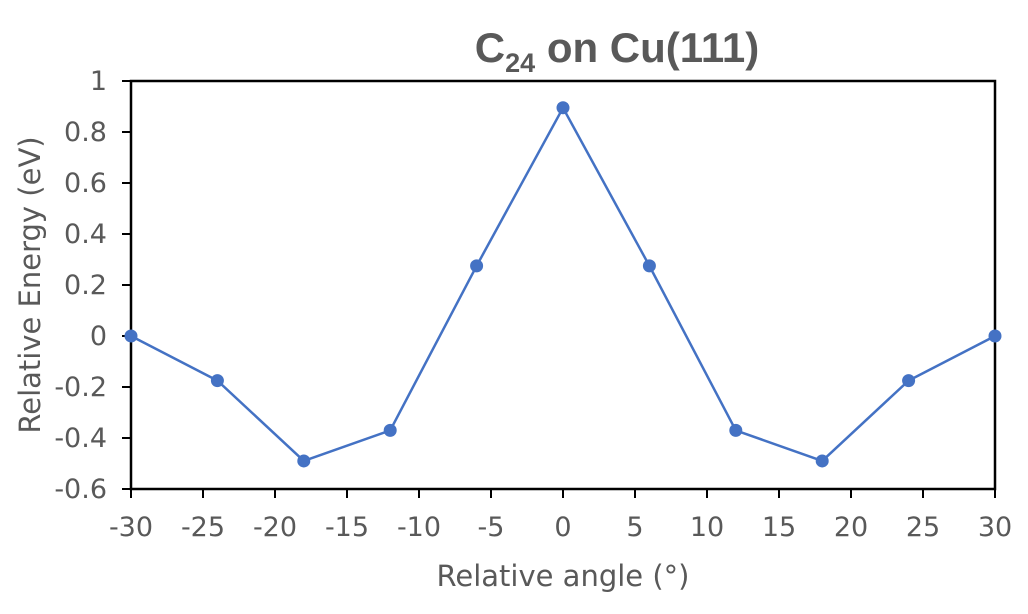 The width and height of the screenshot is (1028, 614). What do you see at coordinates (490, 47) in the screenshot?
I see `chart-title-main: C` at bounding box center [490, 47].